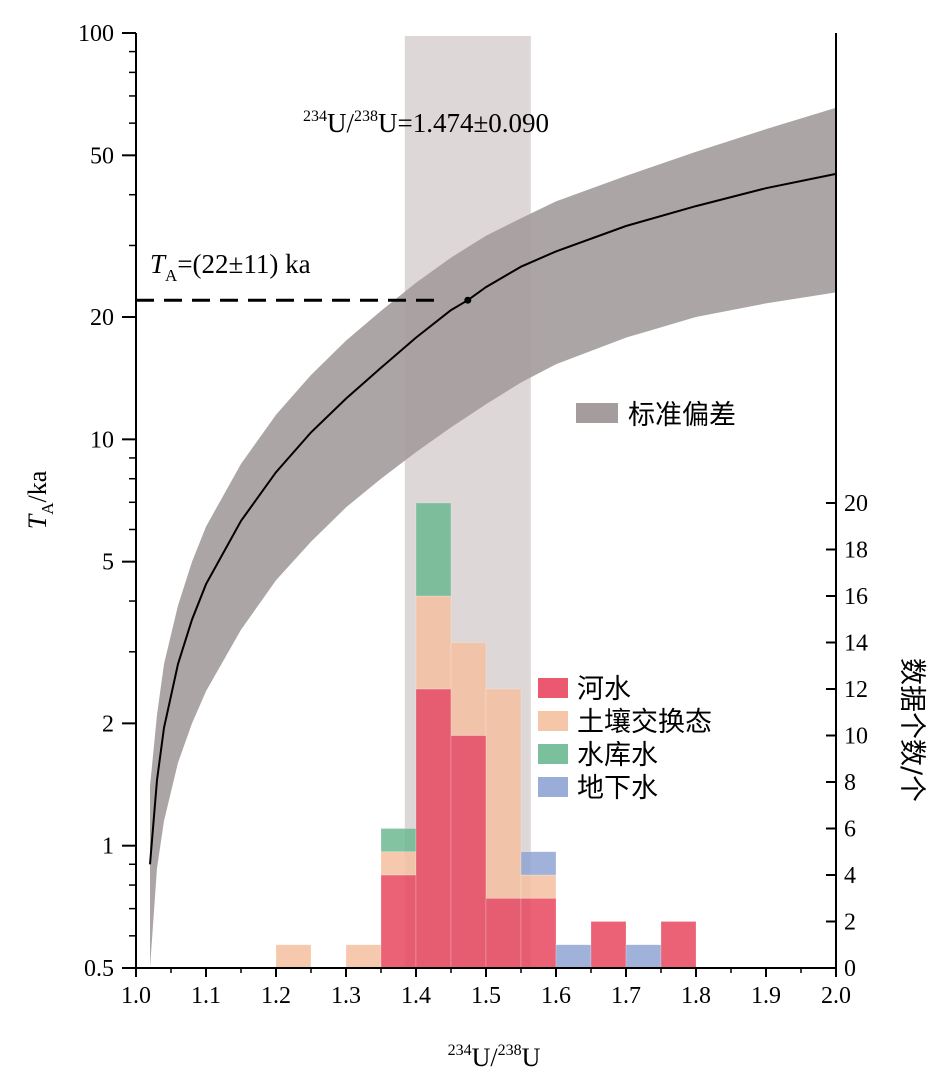 The width and height of the screenshot is (939, 1084). What do you see at coordinates (608, 945) in the screenshot?
I see `bar-河水-1.65` at bounding box center [608, 945].